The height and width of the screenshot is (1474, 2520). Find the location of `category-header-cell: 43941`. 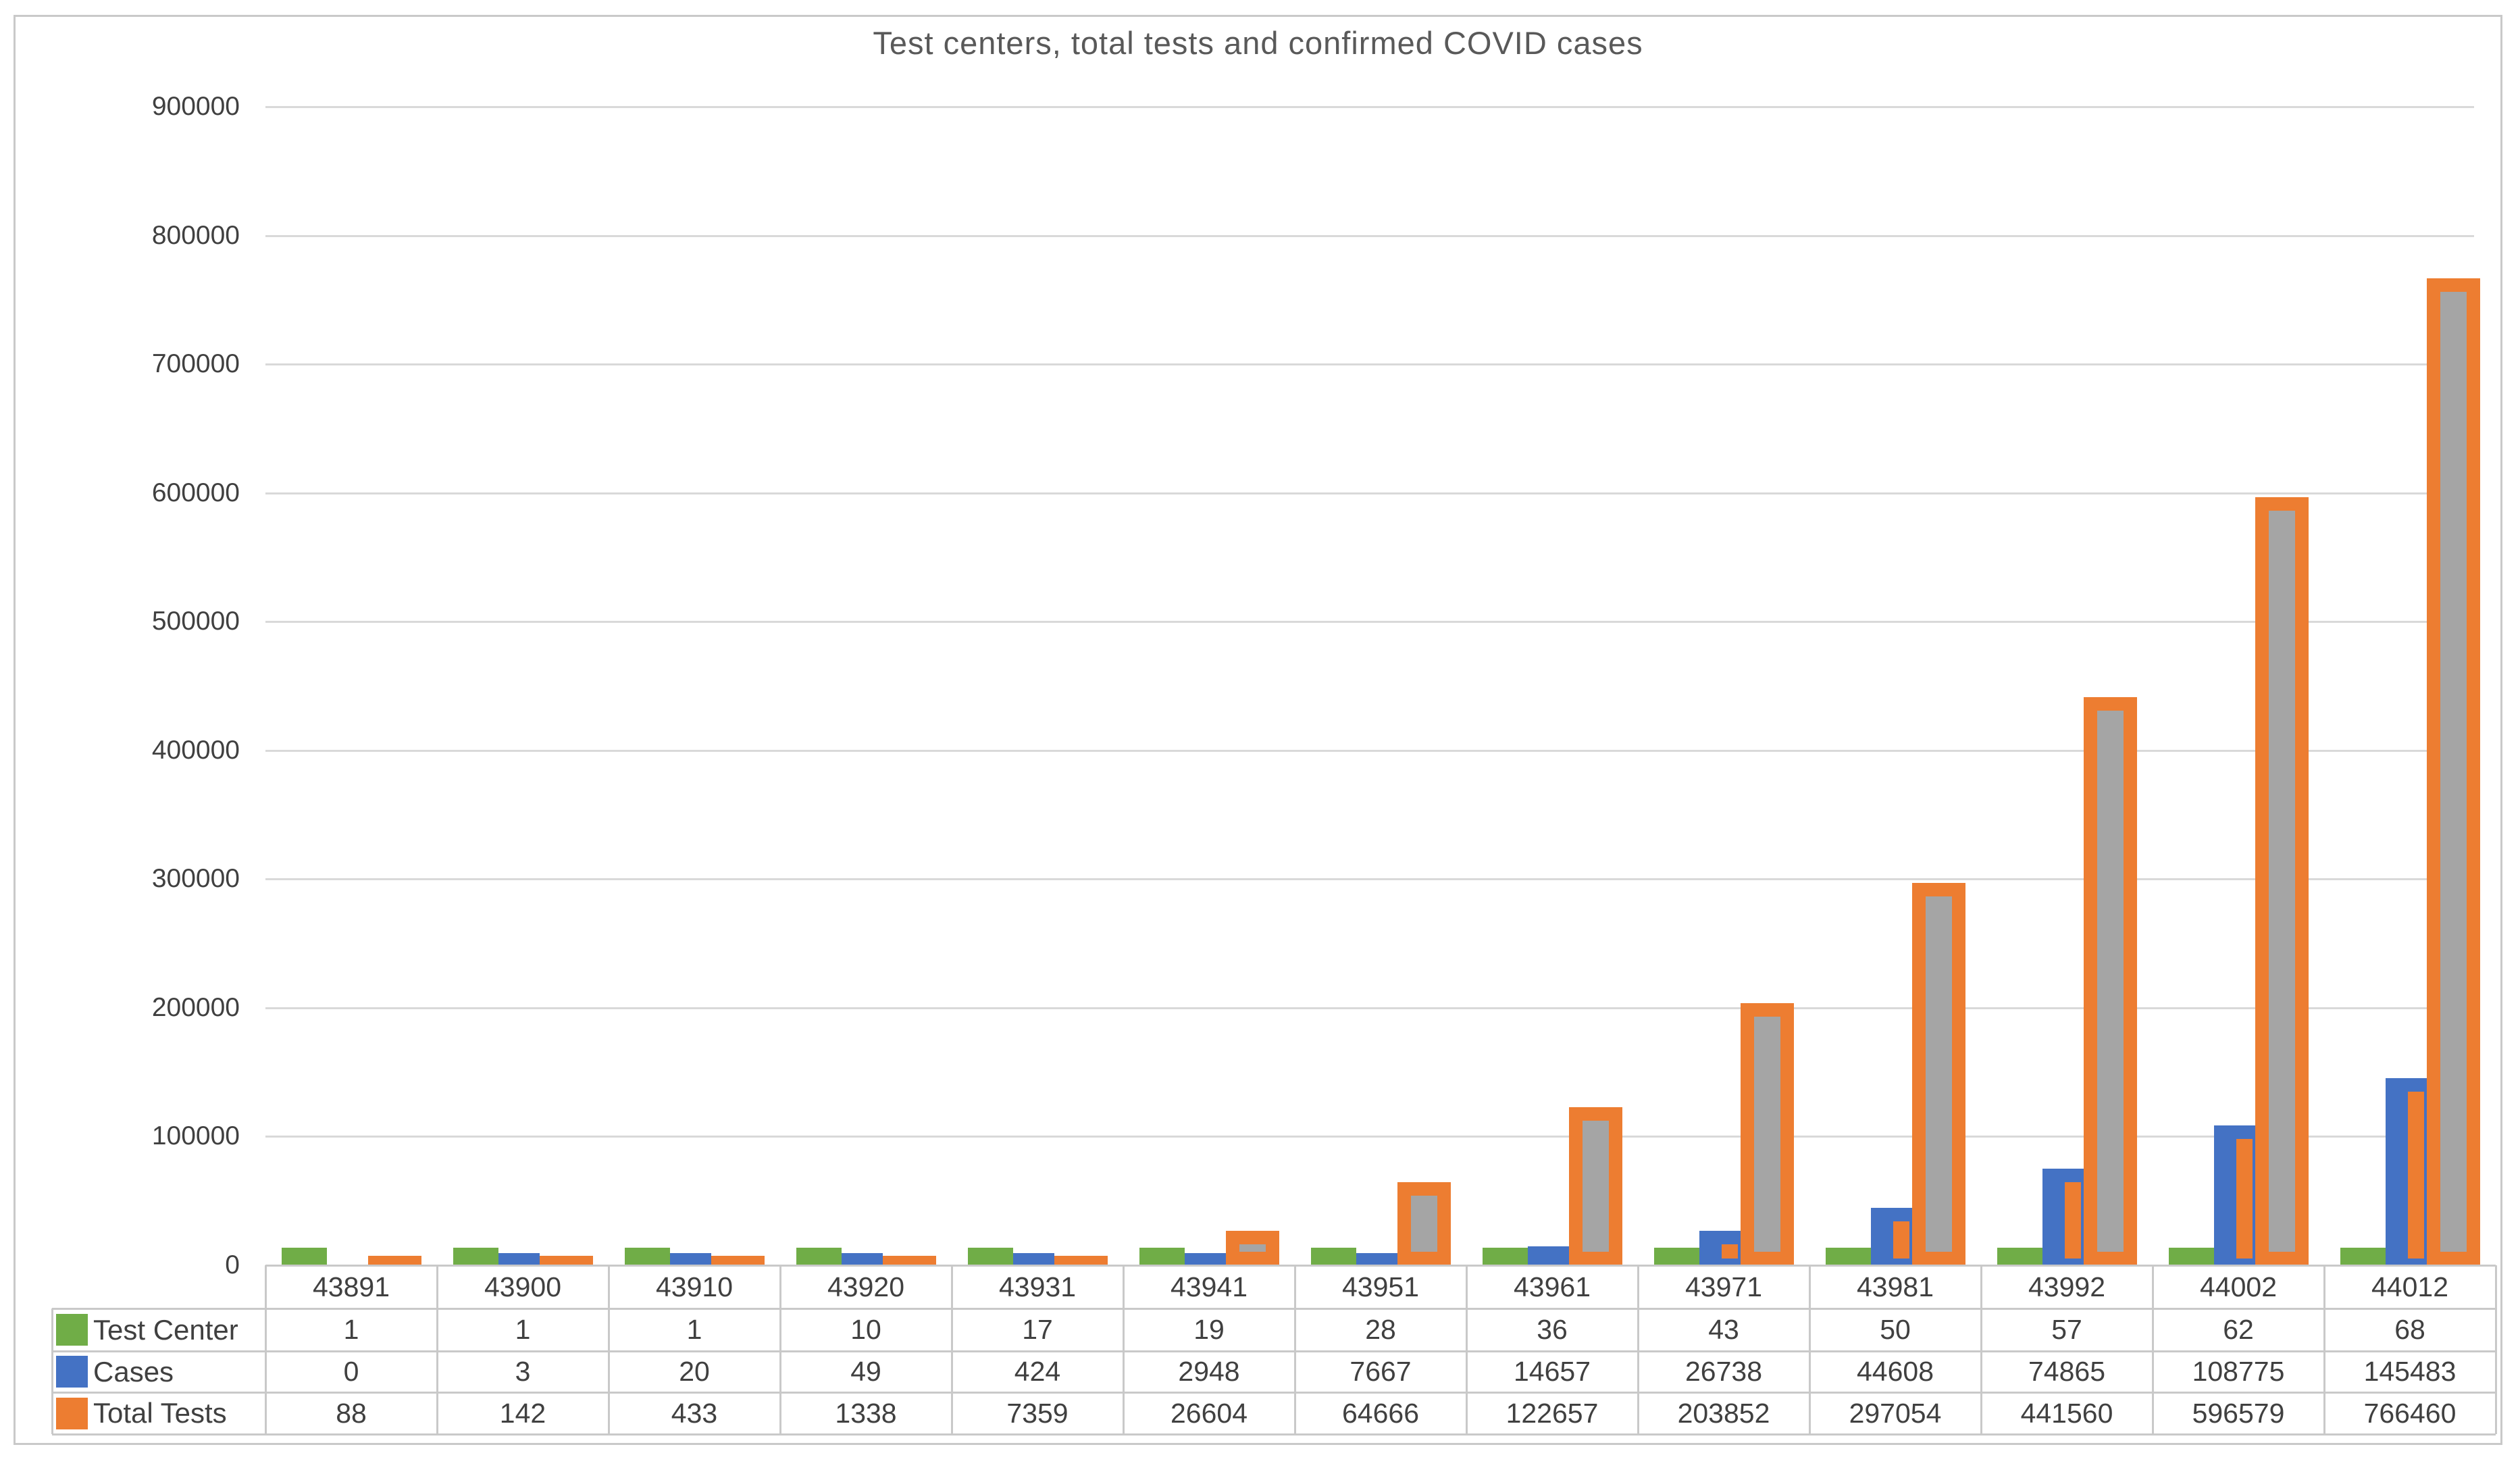

category-header-cell: 43941 is located at coordinates (1209, 1286).